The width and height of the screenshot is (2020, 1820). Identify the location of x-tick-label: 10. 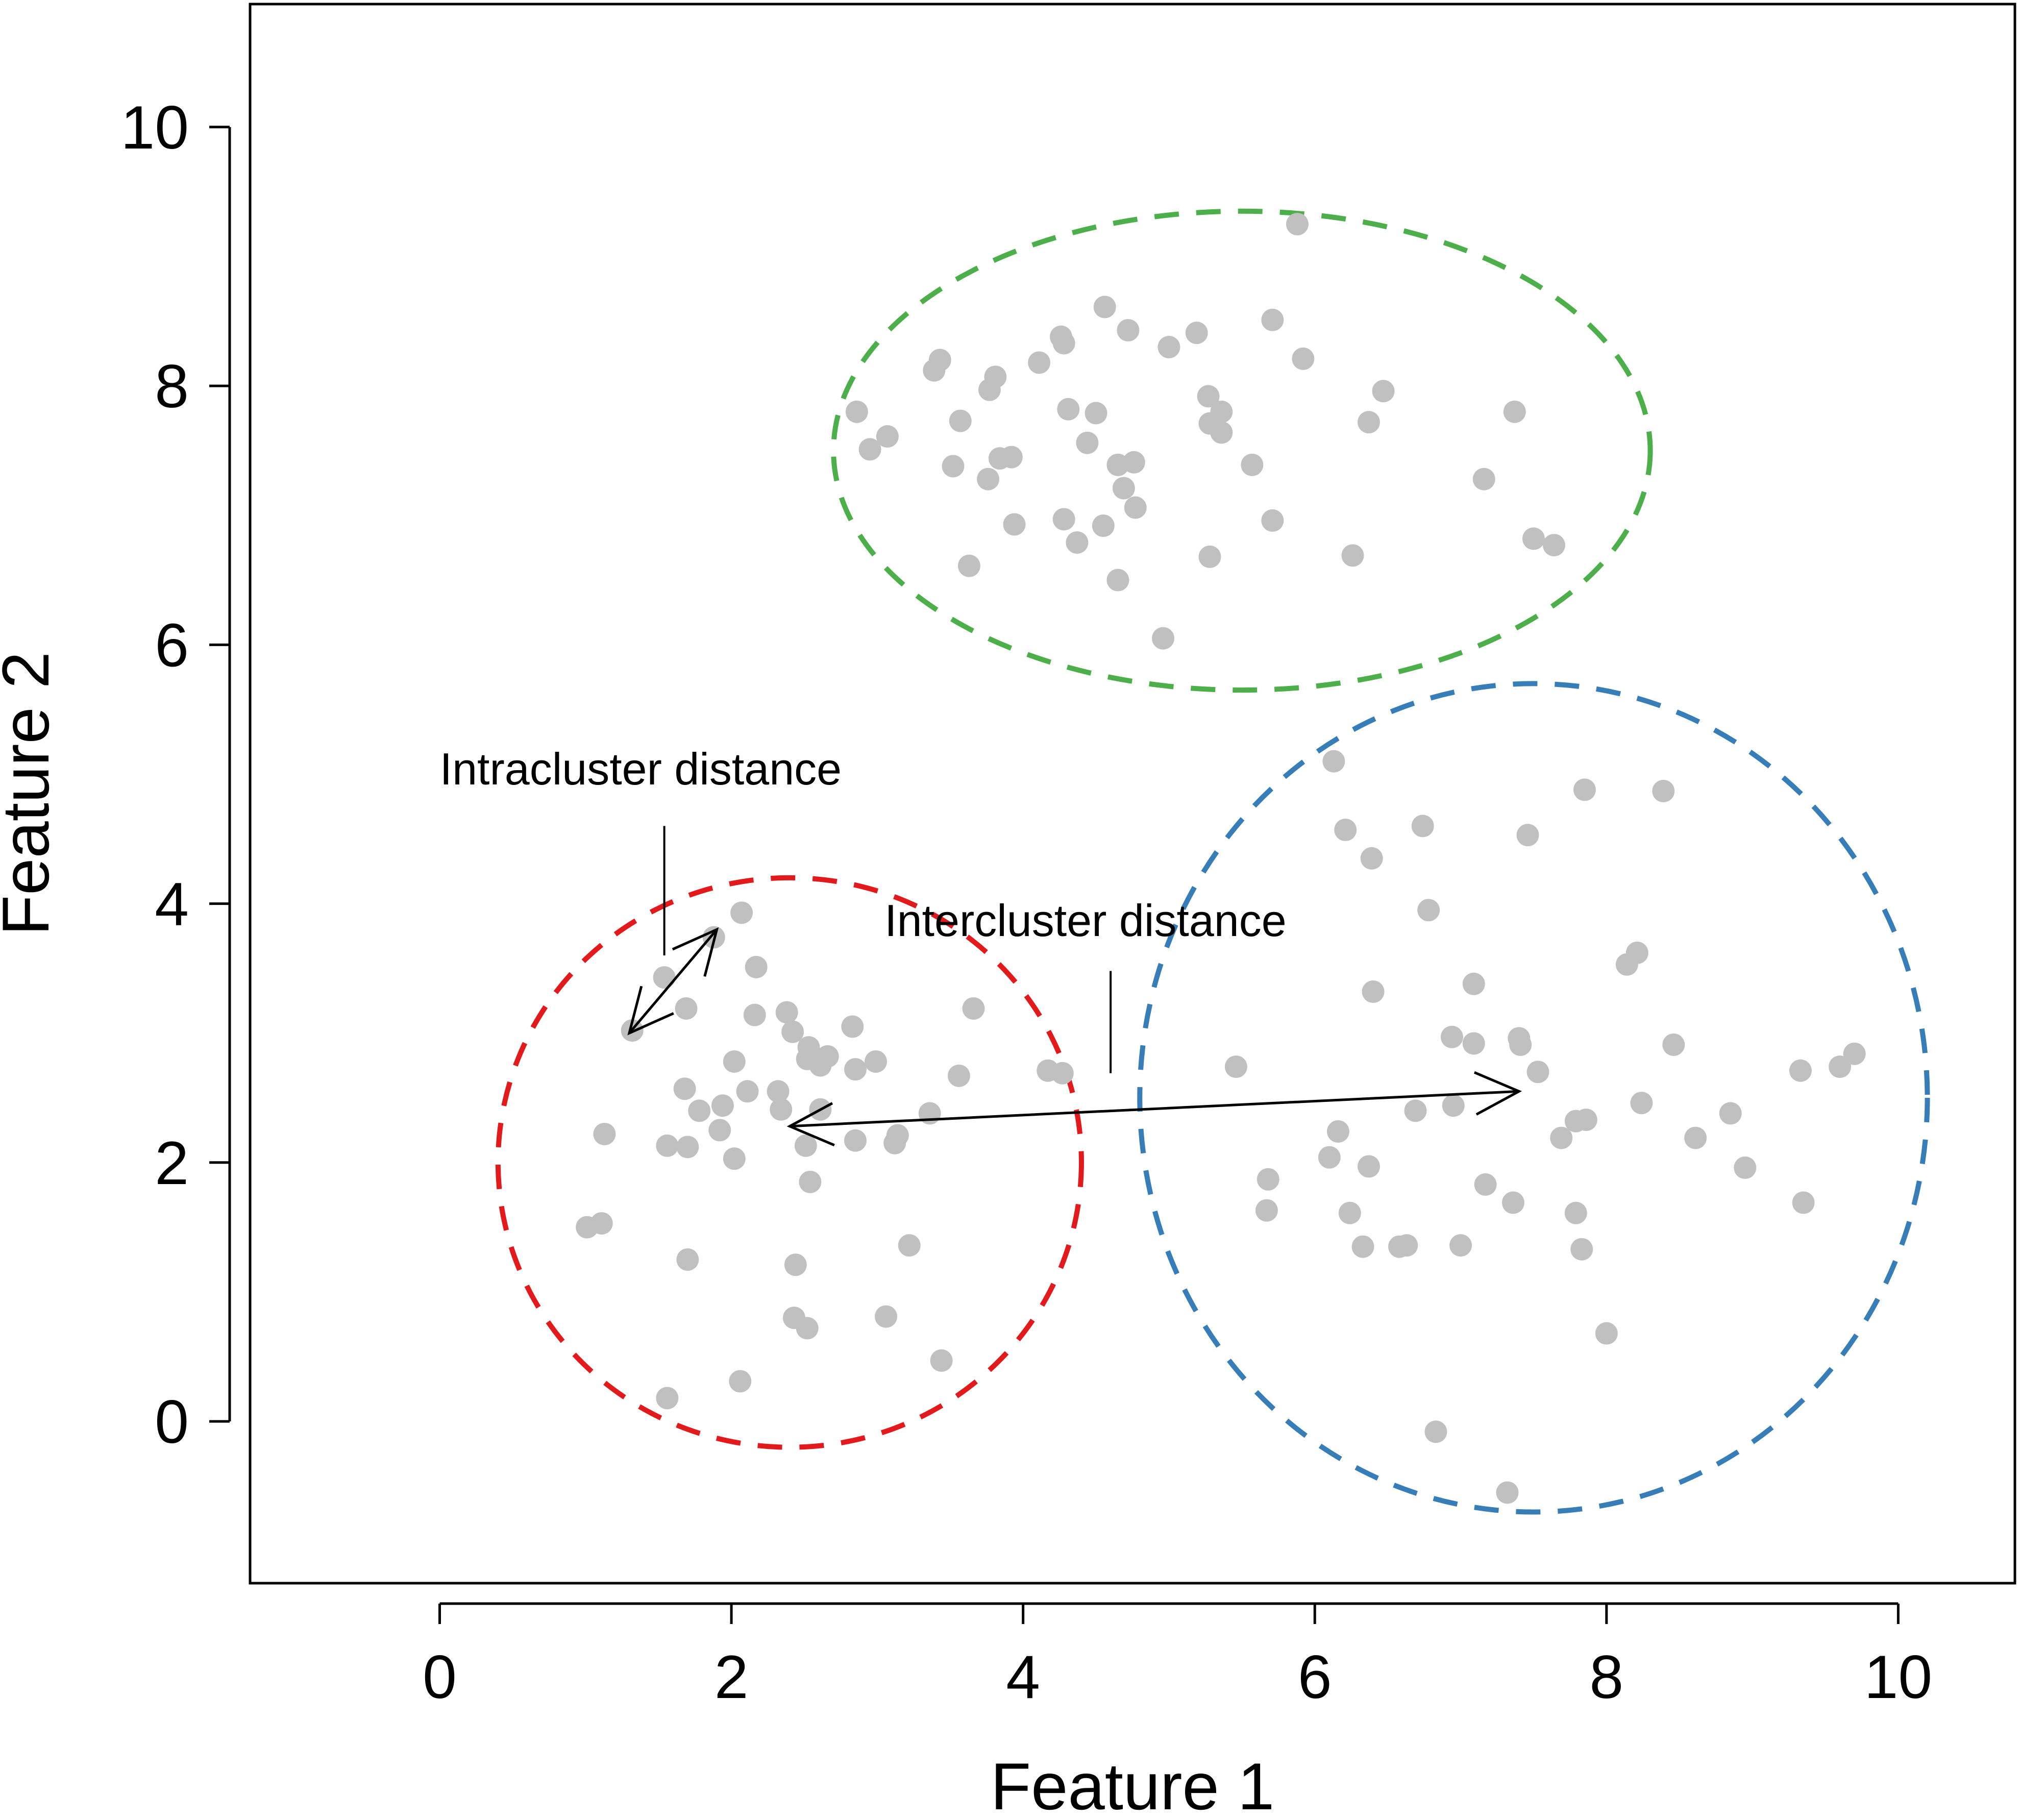
(1898, 1677).